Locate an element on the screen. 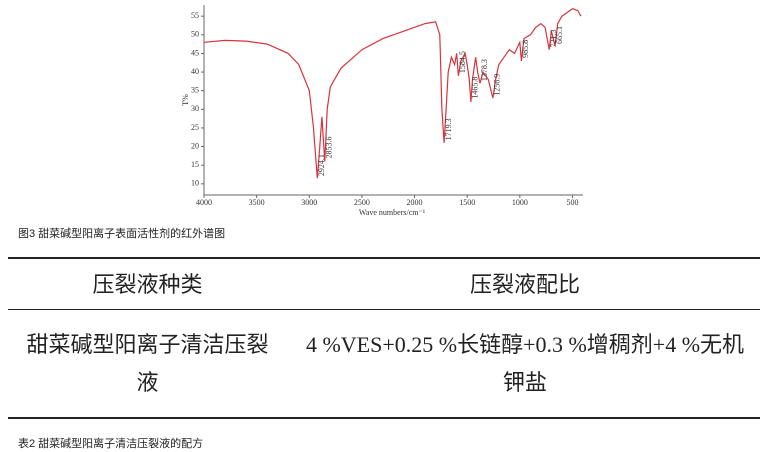 The height and width of the screenshot is (452, 777). y-tick-label: 35 is located at coordinates (195, 90).